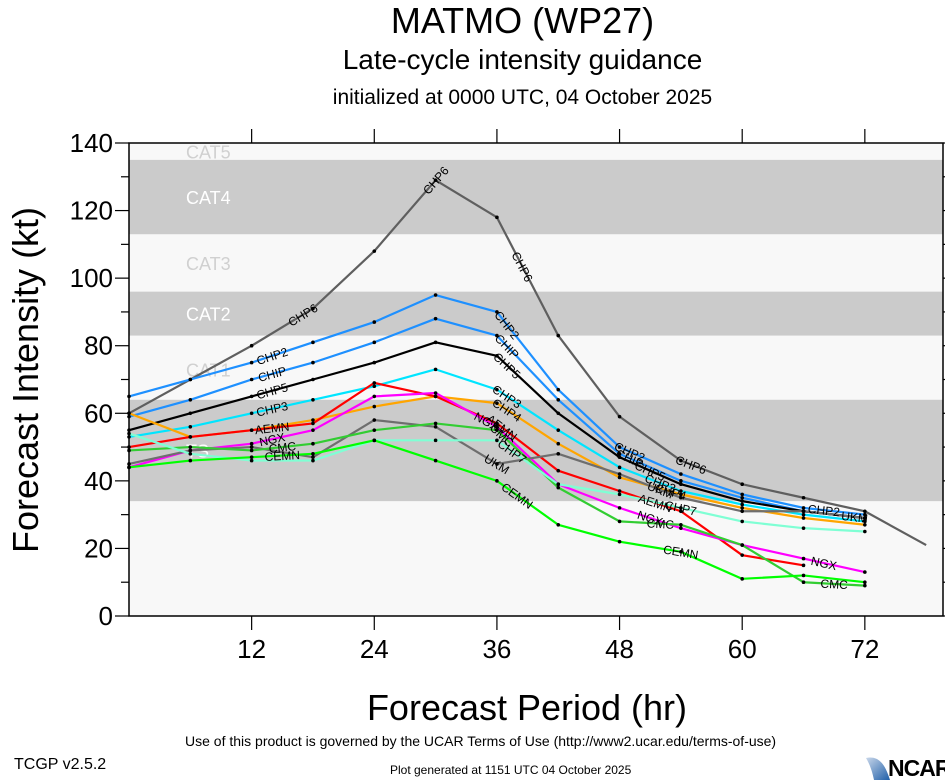 This screenshot has height=782, width=945. What do you see at coordinates (208, 198) in the screenshot?
I see `band-label-cat4: CAT4` at bounding box center [208, 198].